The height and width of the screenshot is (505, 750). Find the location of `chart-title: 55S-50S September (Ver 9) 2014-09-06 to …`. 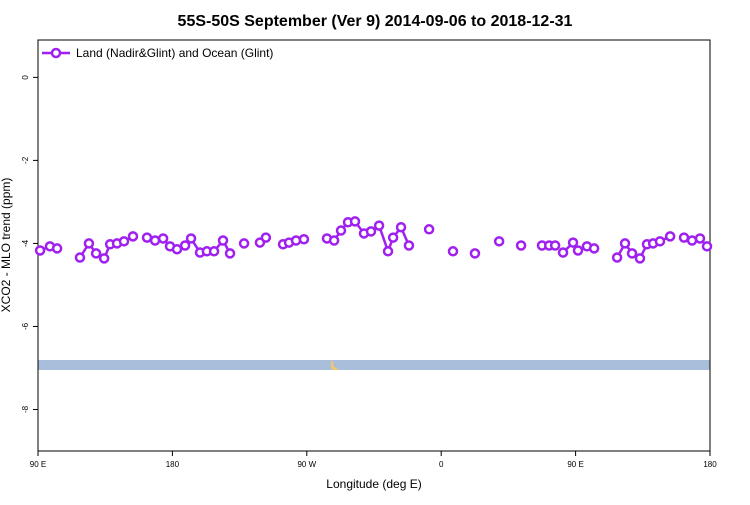

chart-title: 55S-50S September (Ver 9) 2014-09-06 to … is located at coordinates (375, 21).